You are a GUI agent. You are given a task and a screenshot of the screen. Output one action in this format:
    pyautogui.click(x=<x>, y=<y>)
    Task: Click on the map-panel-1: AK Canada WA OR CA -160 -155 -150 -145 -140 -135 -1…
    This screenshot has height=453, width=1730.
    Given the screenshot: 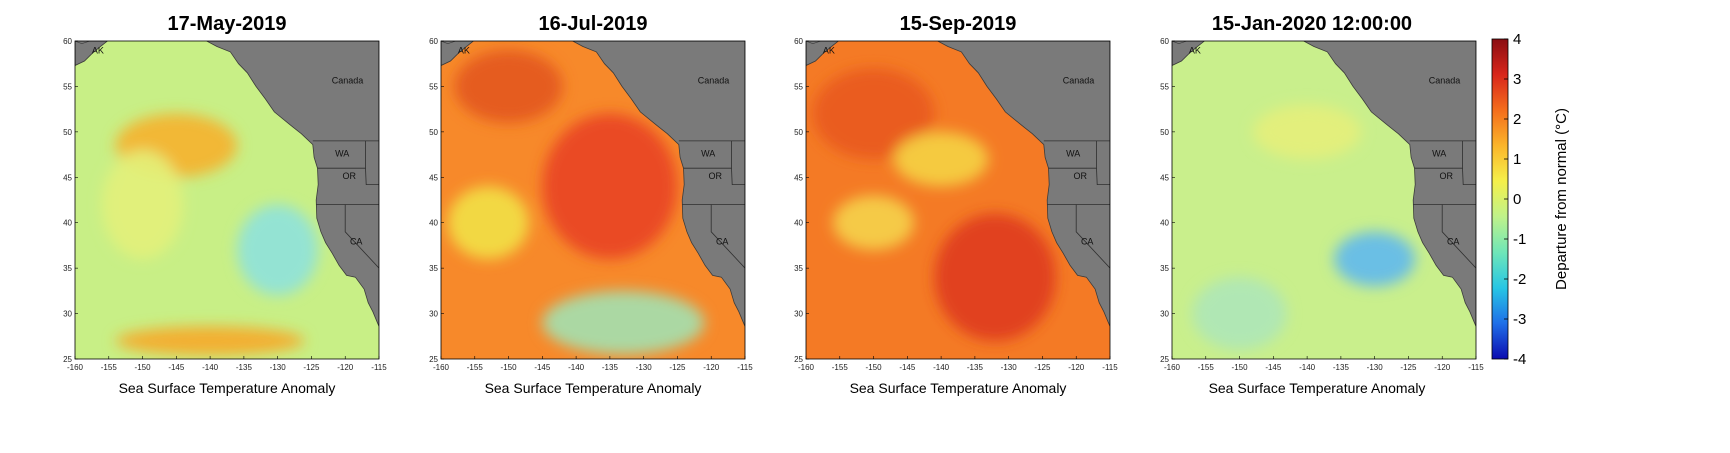 What is the action you would take?
    pyautogui.click(x=225, y=204)
    